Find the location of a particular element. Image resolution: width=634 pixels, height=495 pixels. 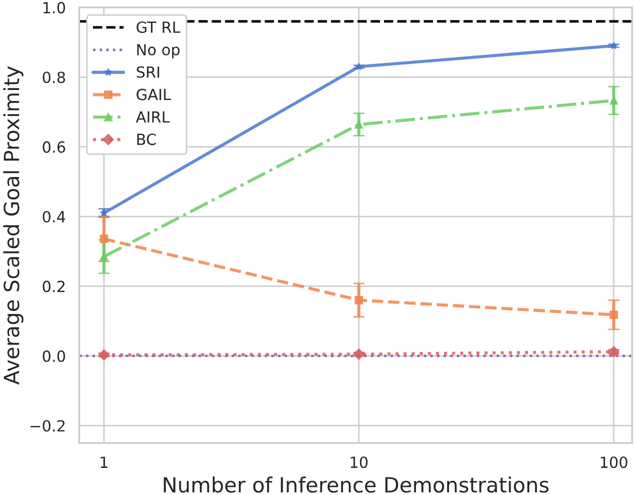

x-axis-title: Number of Inference Demonstrations is located at coordinates (356, 484).